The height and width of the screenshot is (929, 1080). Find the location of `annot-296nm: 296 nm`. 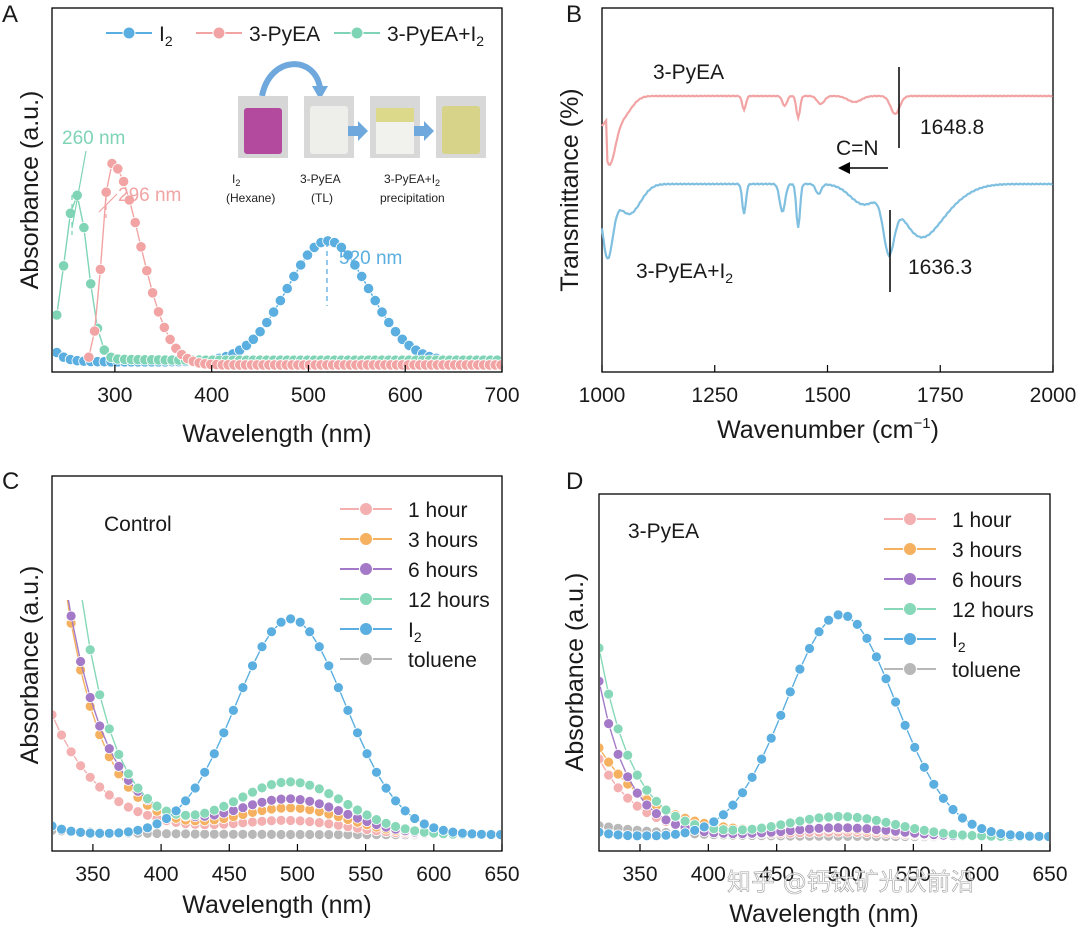

annot-296nm: 296 nm is located at coordinates (149, 195).